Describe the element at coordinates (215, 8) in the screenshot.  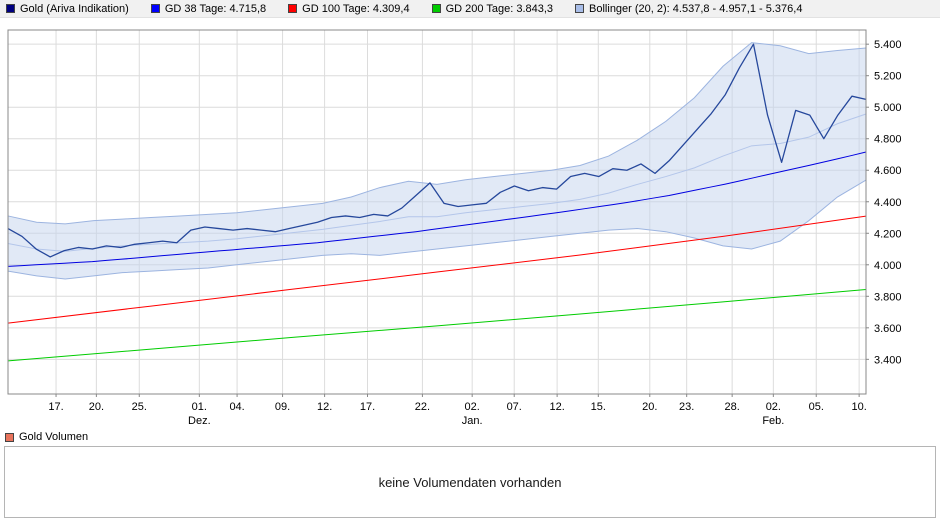
I see `legend-label: GD 38 Tage: 4.715,8` at that location.